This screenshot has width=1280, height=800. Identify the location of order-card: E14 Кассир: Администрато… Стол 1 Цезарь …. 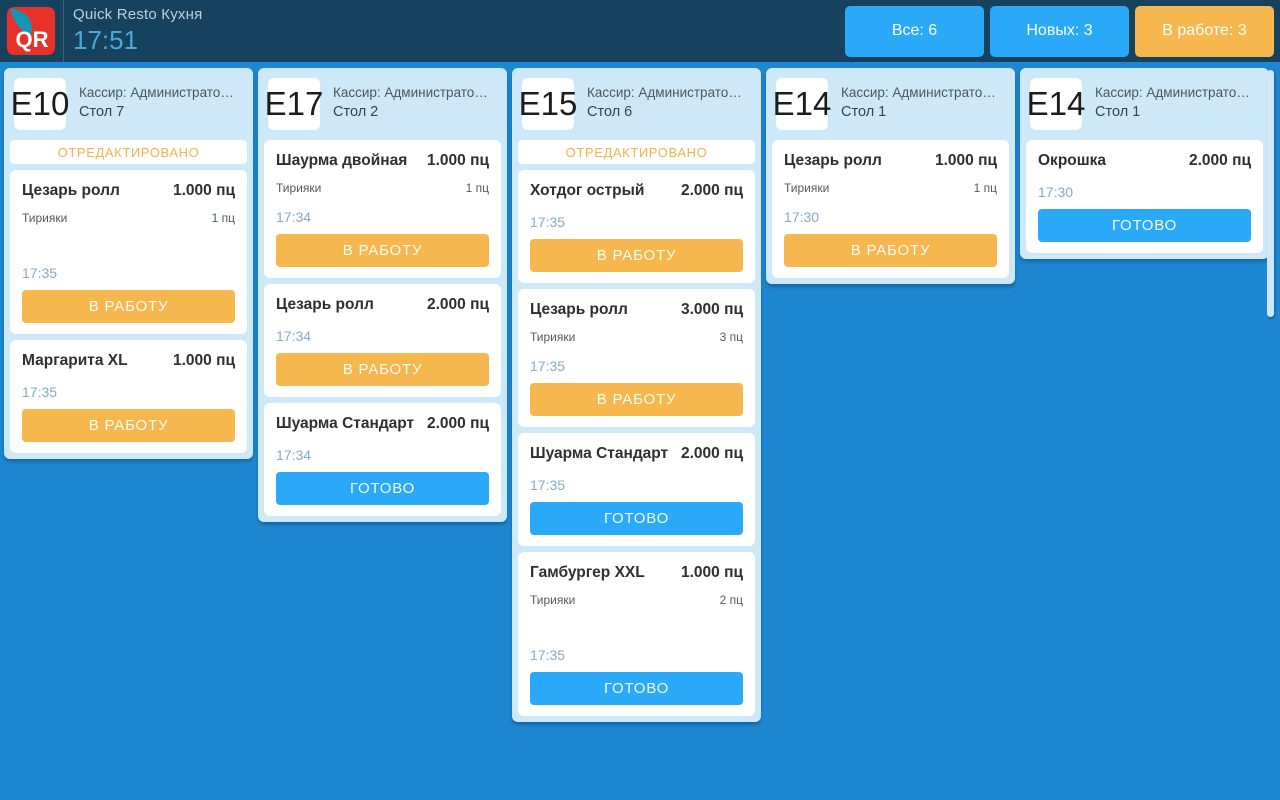
(890, 176).